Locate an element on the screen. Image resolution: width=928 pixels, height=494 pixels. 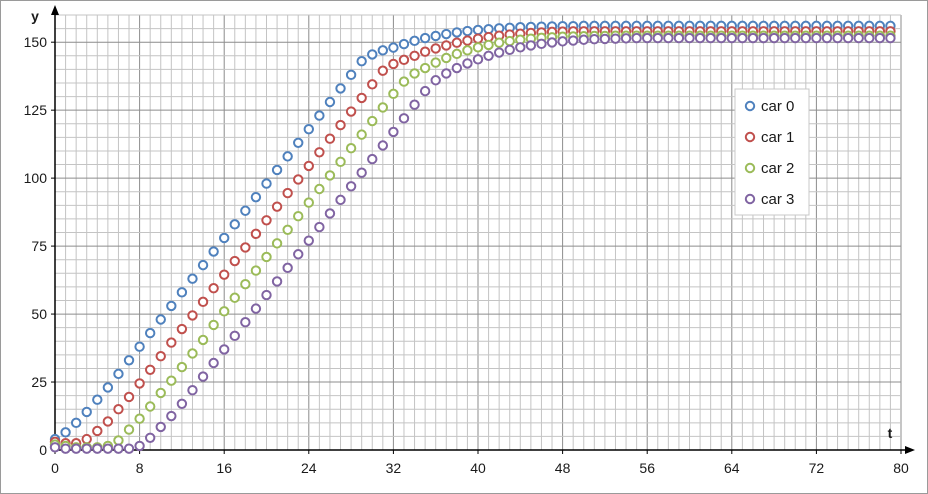
legend: car 0 car 1 car 2 car 3 is located at coordinates (772, 152).